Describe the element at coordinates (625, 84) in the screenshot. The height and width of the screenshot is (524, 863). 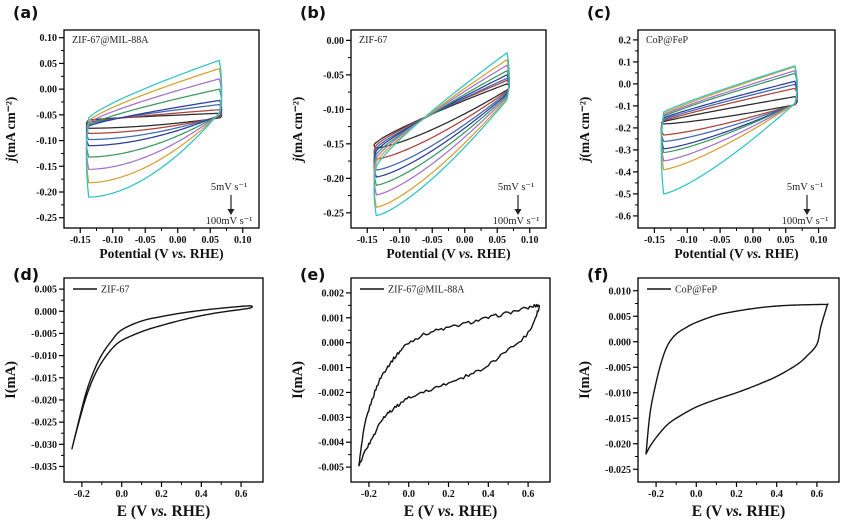
I see `y-tick-label: 0.0` at that location.